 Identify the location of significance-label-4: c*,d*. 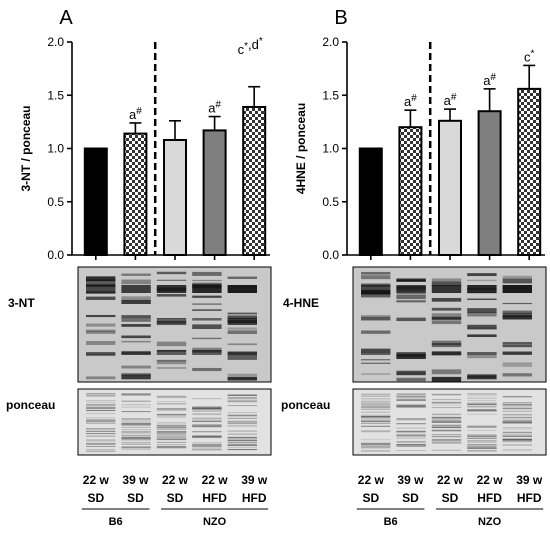
(250, 46).